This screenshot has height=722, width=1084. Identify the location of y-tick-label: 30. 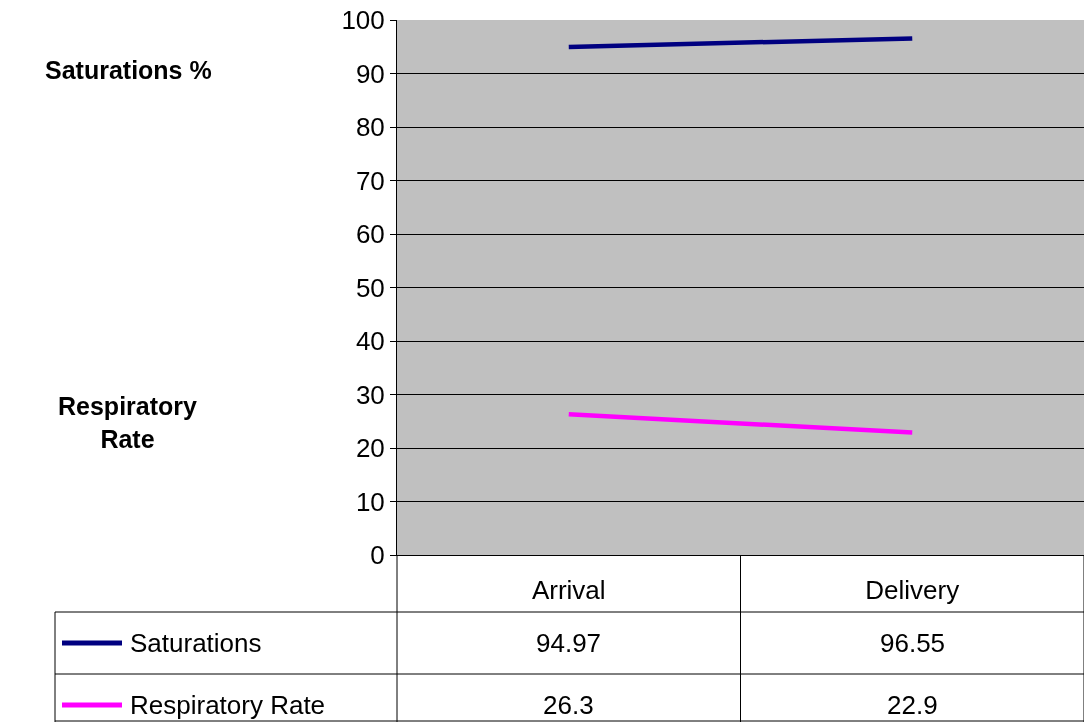
(370, 394).